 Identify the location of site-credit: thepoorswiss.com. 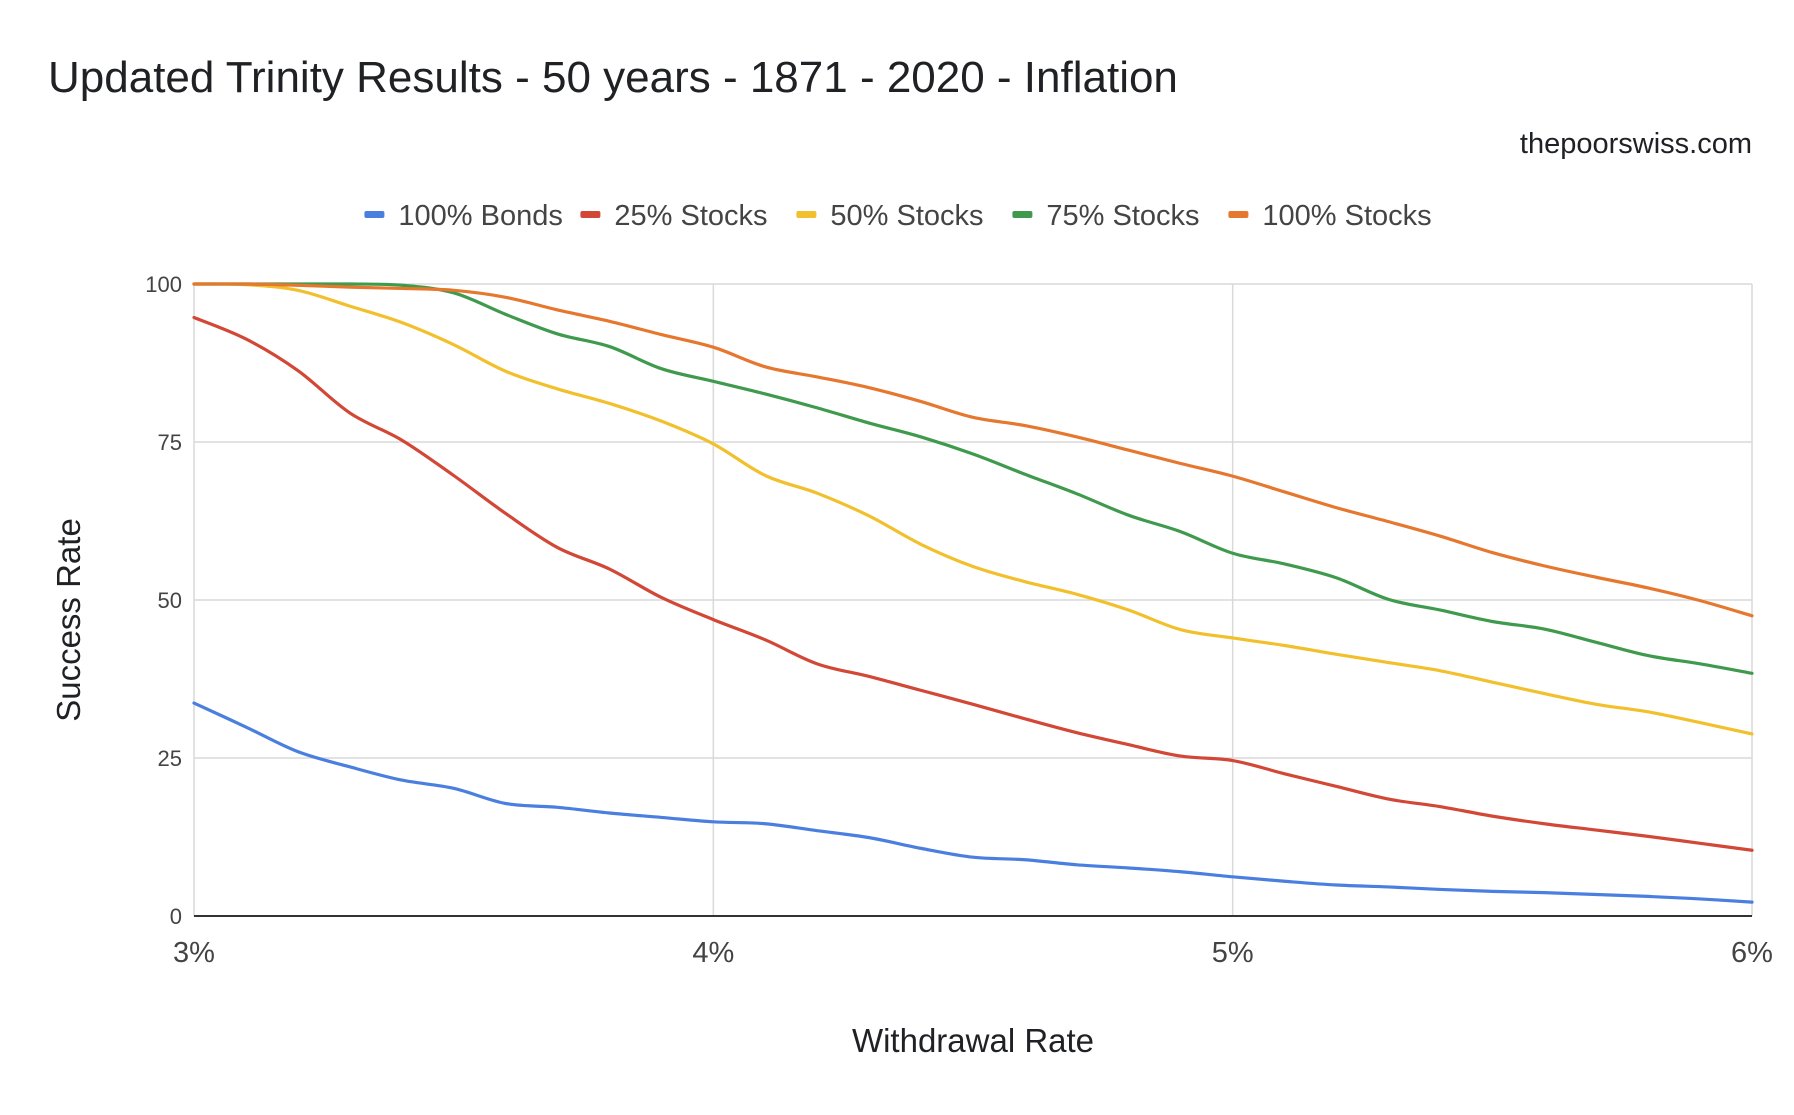
(1636, 144).